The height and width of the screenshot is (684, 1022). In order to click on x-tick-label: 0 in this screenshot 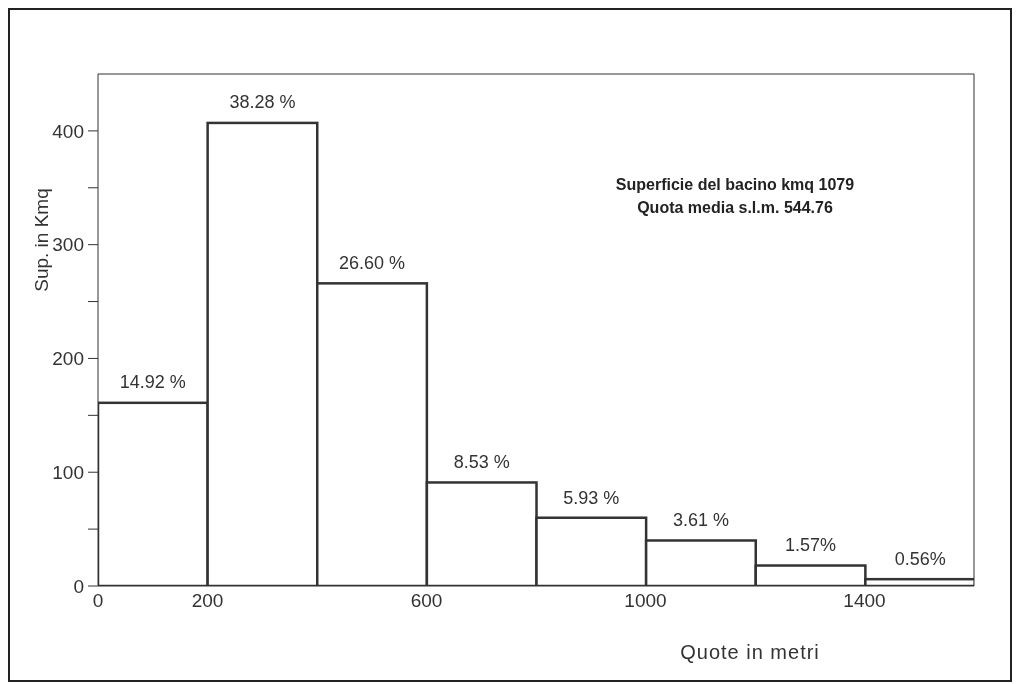, I will do `click(98, 601)`.